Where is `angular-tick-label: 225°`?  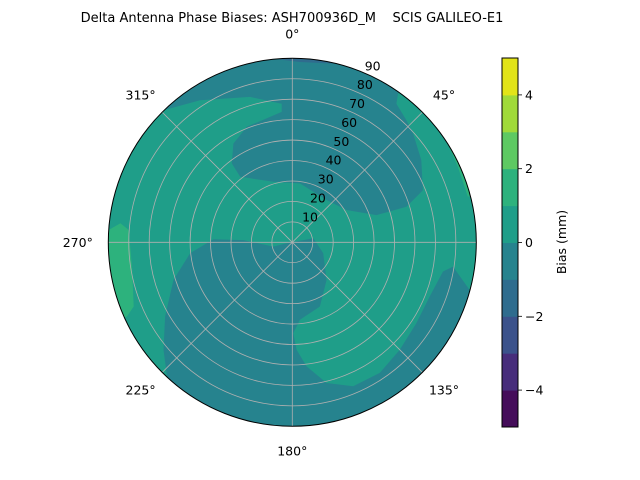
angular-tick-label: 225° is located at coordinates (141, 389).